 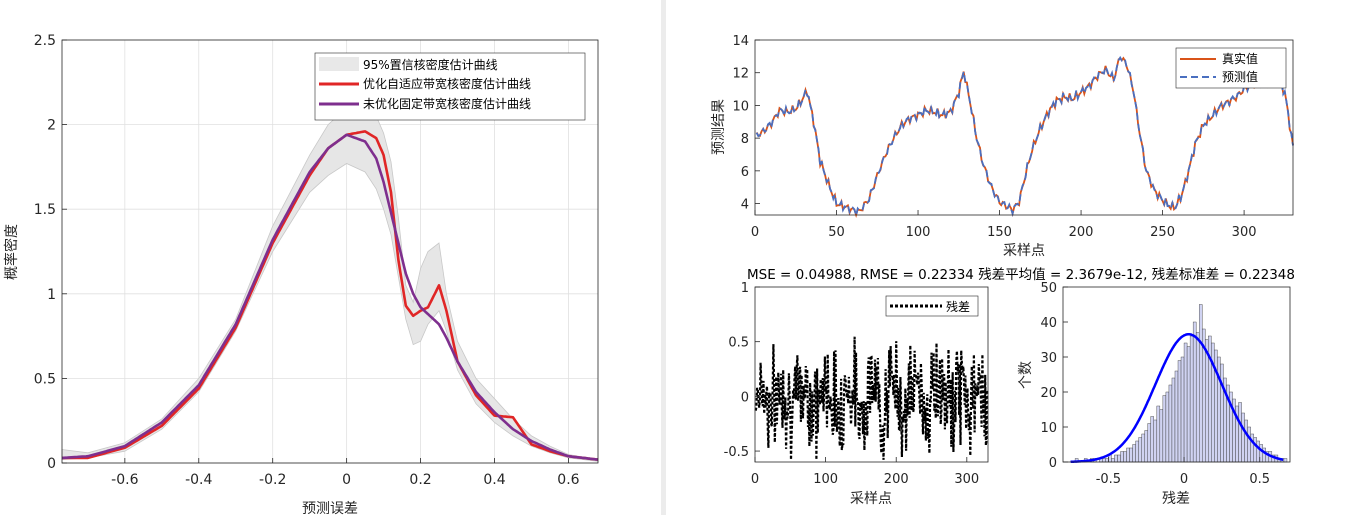 What do you see at coordinates (1176, 499) in the screenshot?
I see `hist-xlabel: 残差` at bounding box center [1176, 499].